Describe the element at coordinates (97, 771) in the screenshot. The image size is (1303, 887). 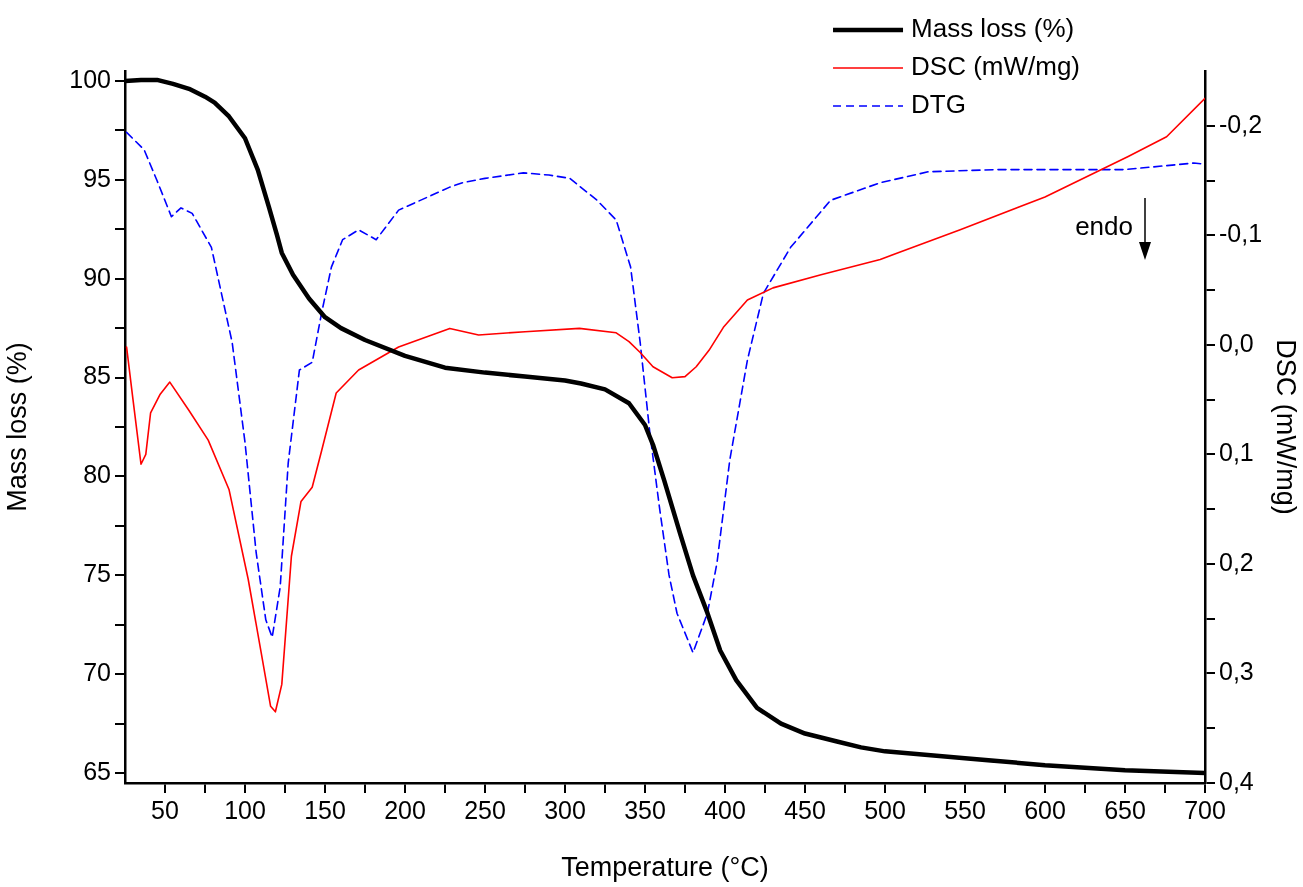
I see `y-tick-label: 65` at that location.